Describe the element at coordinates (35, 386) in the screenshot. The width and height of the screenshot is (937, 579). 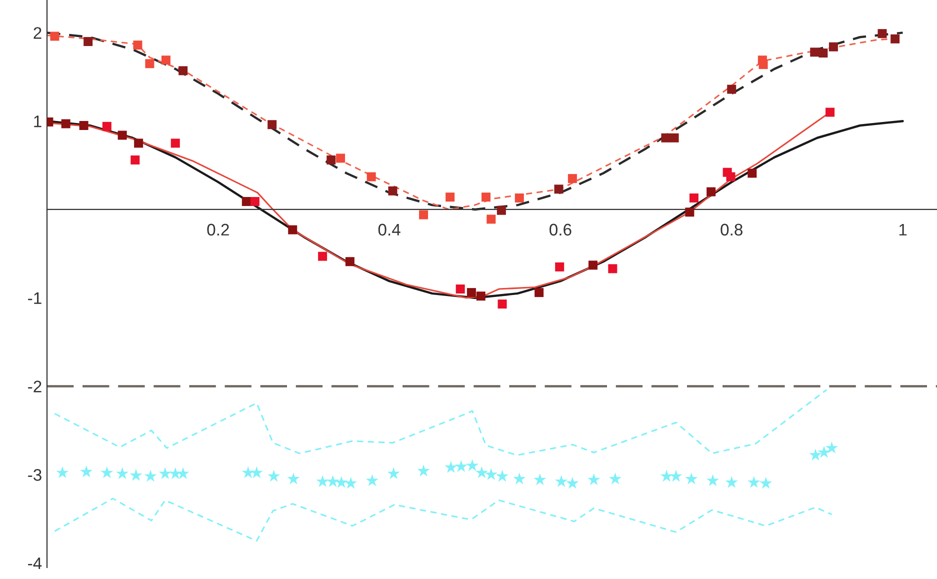
I see `y-tick-label: -2` at that location.